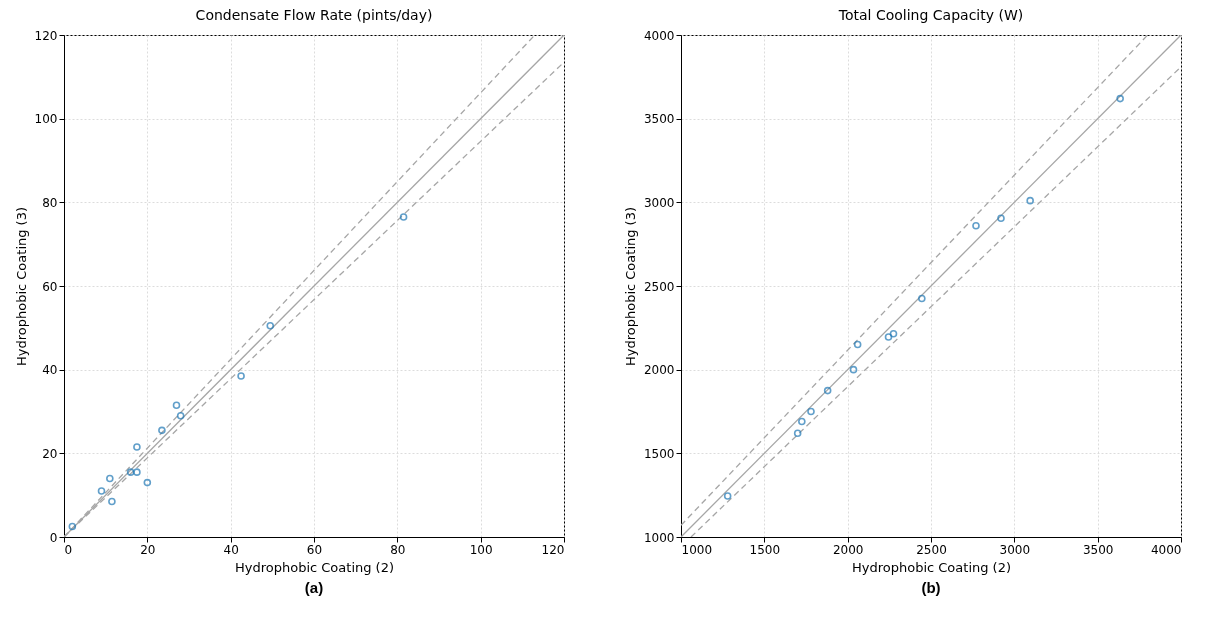  What do you see at coordinates (697, 549) in the screenshot?
I see `x-tick-label: 1000` at bounding box center [697, 549].